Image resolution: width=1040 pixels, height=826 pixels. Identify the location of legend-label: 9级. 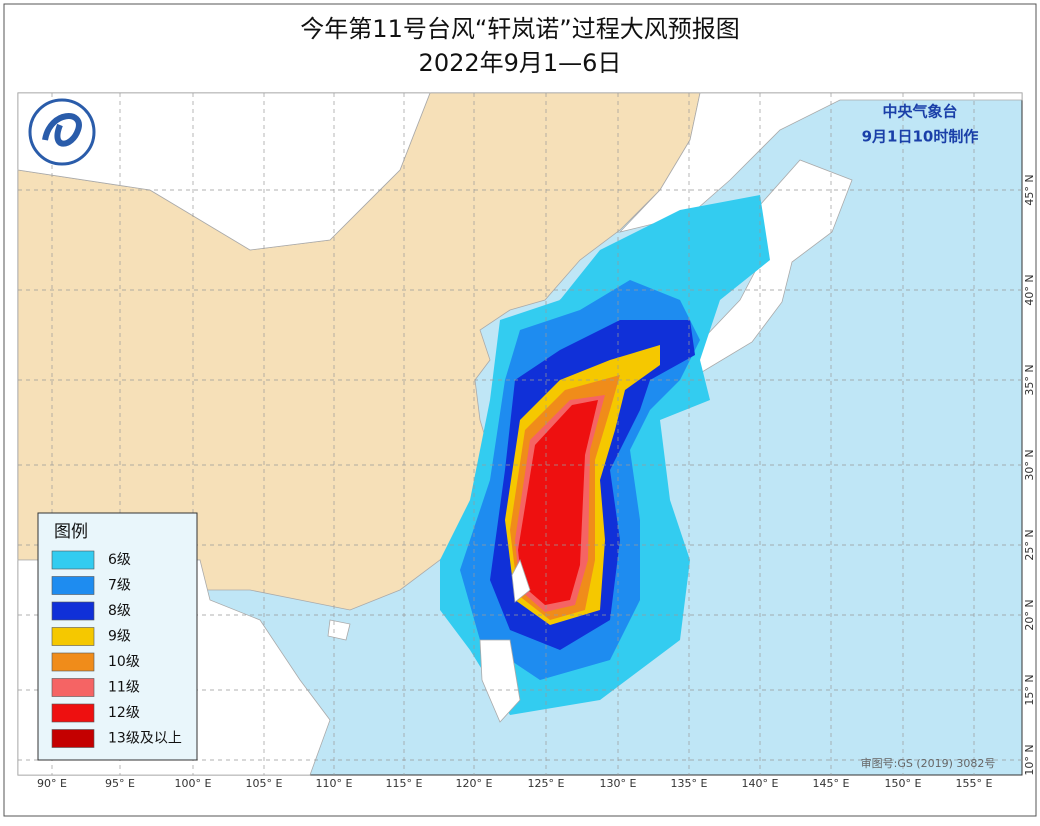
(119, 637).